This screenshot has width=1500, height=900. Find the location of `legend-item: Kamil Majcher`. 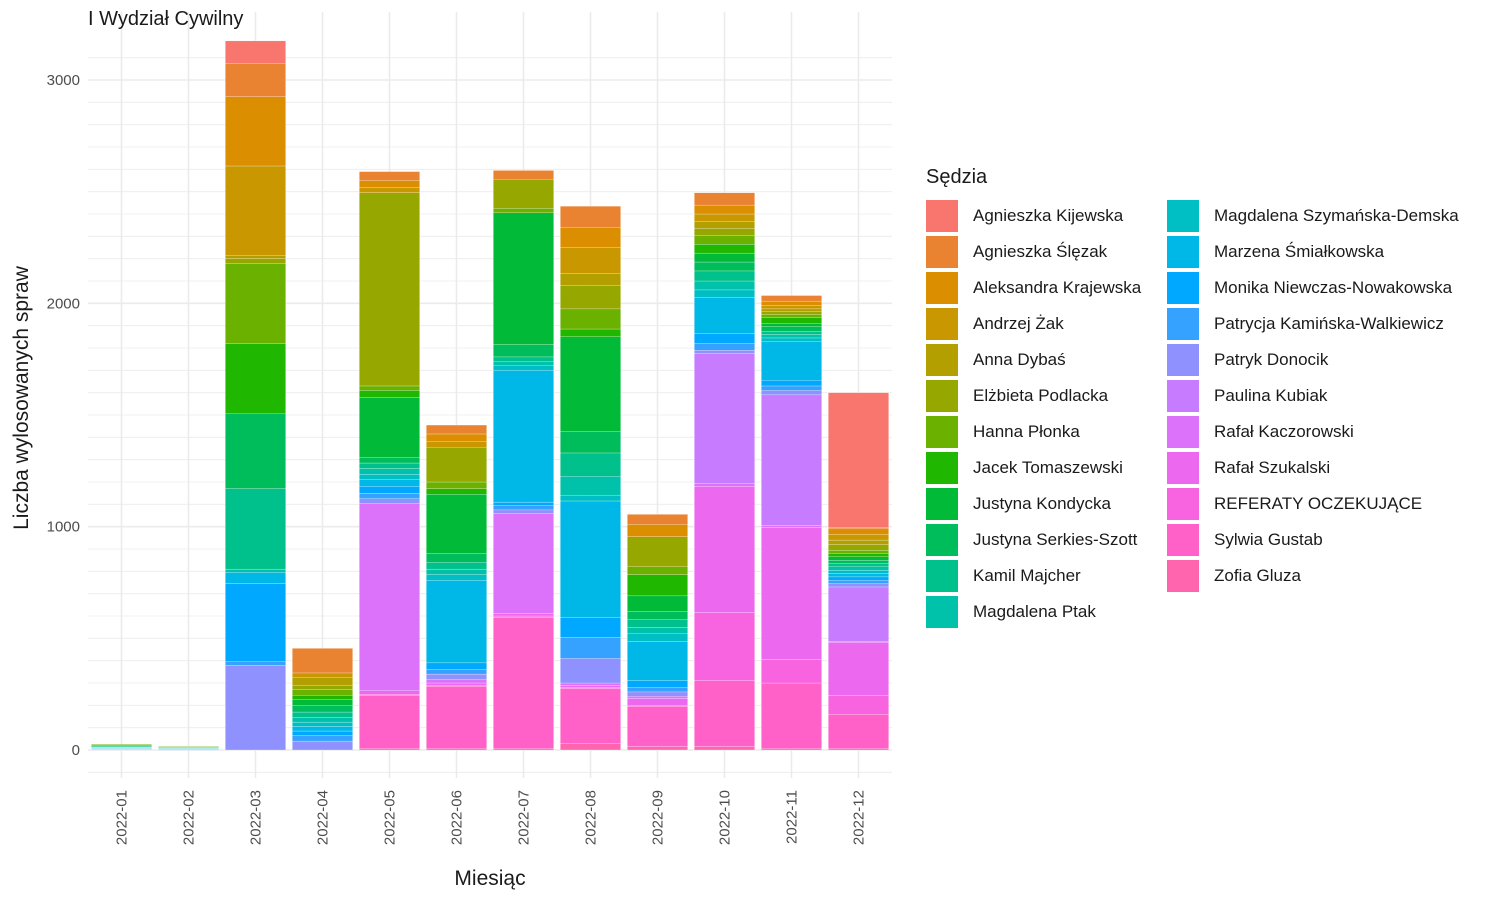

legend-item: Kamil Majcher is located at coordinates (1003, 576).